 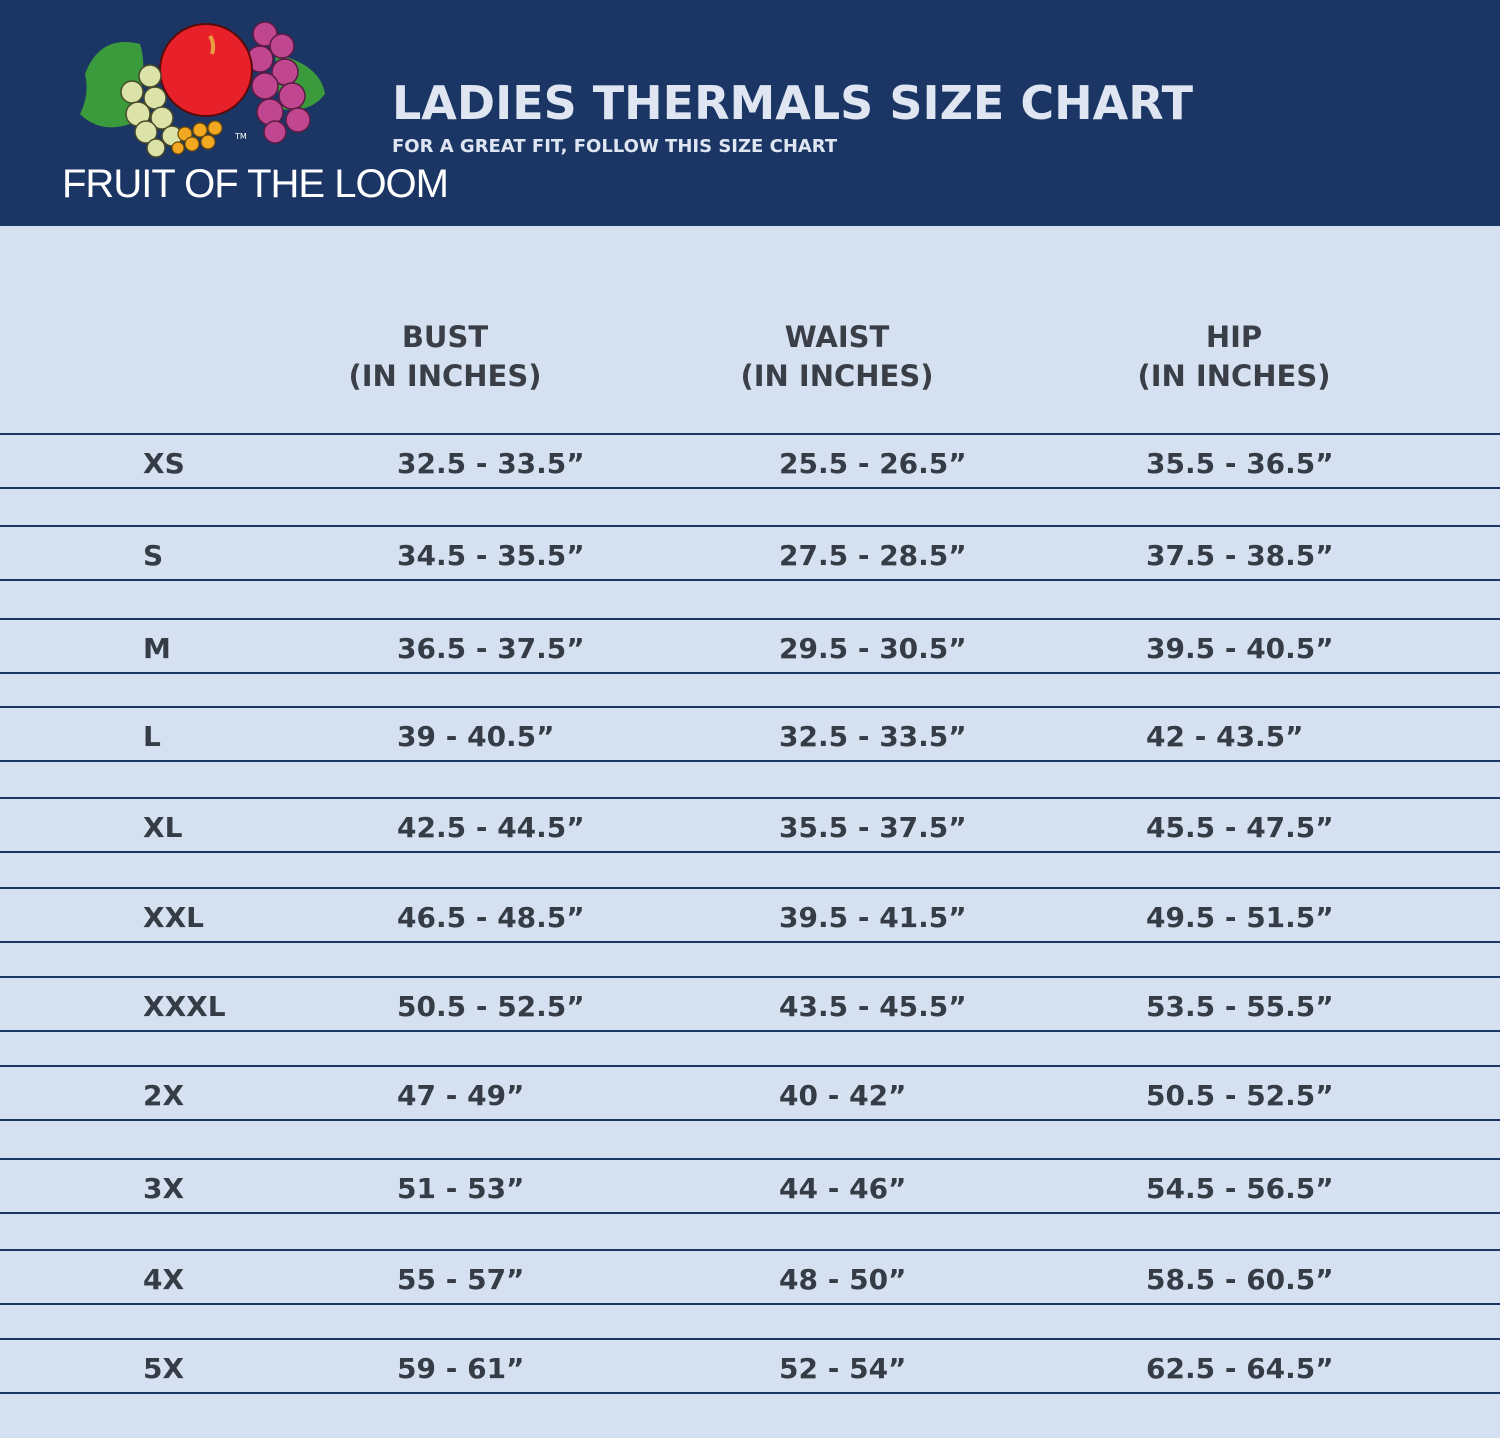 I want to click on waist-cell: 39.5 - 41.5”, so click(x=873, y=917).